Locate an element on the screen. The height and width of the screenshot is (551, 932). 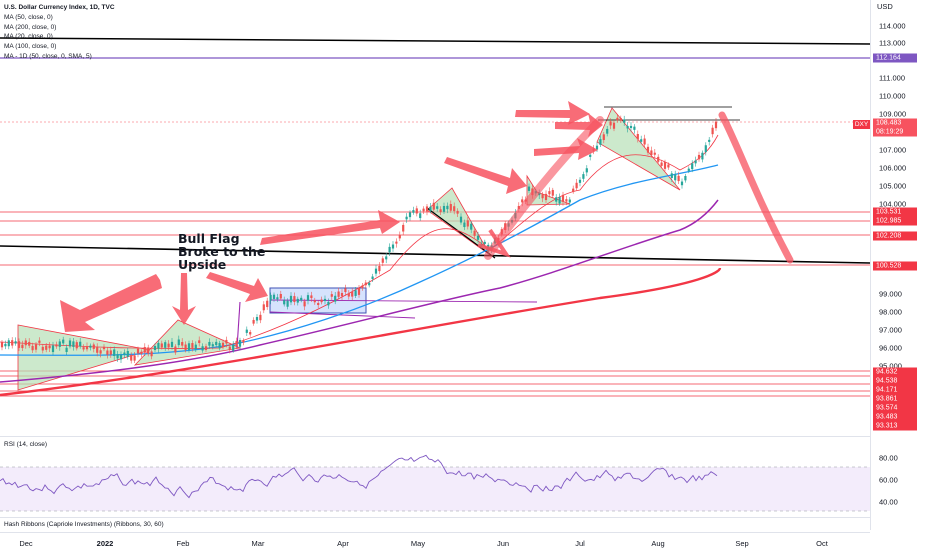
annotation-line-3: Upside is located at coordinates (202, 264).